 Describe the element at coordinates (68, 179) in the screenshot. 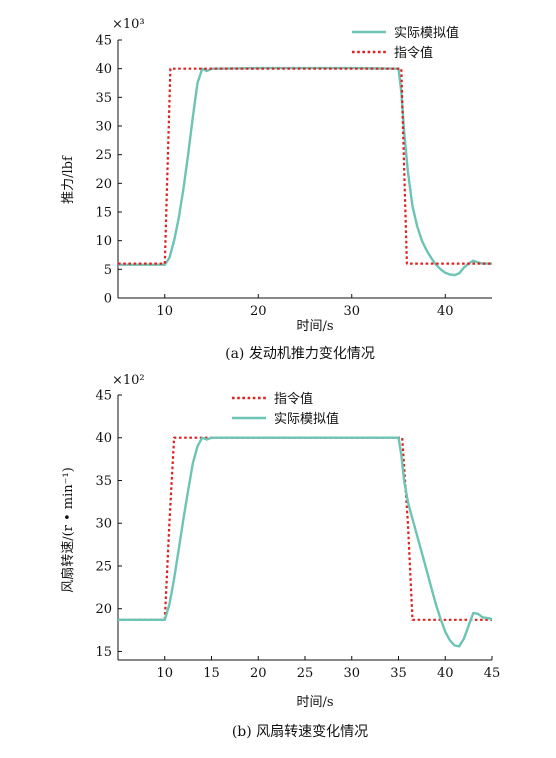

I see `y-axis-label: 推力/lbf` at that location.